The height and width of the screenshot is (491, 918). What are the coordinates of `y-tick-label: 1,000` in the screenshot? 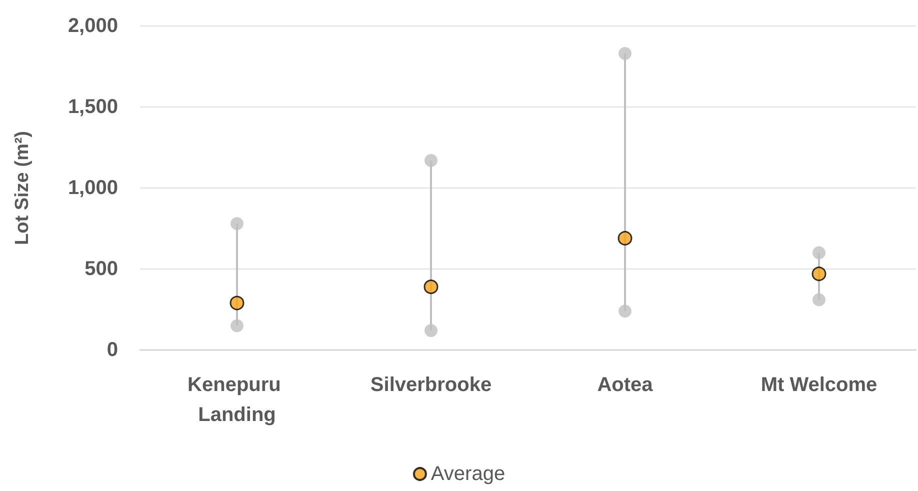 It's located at (93, 188).